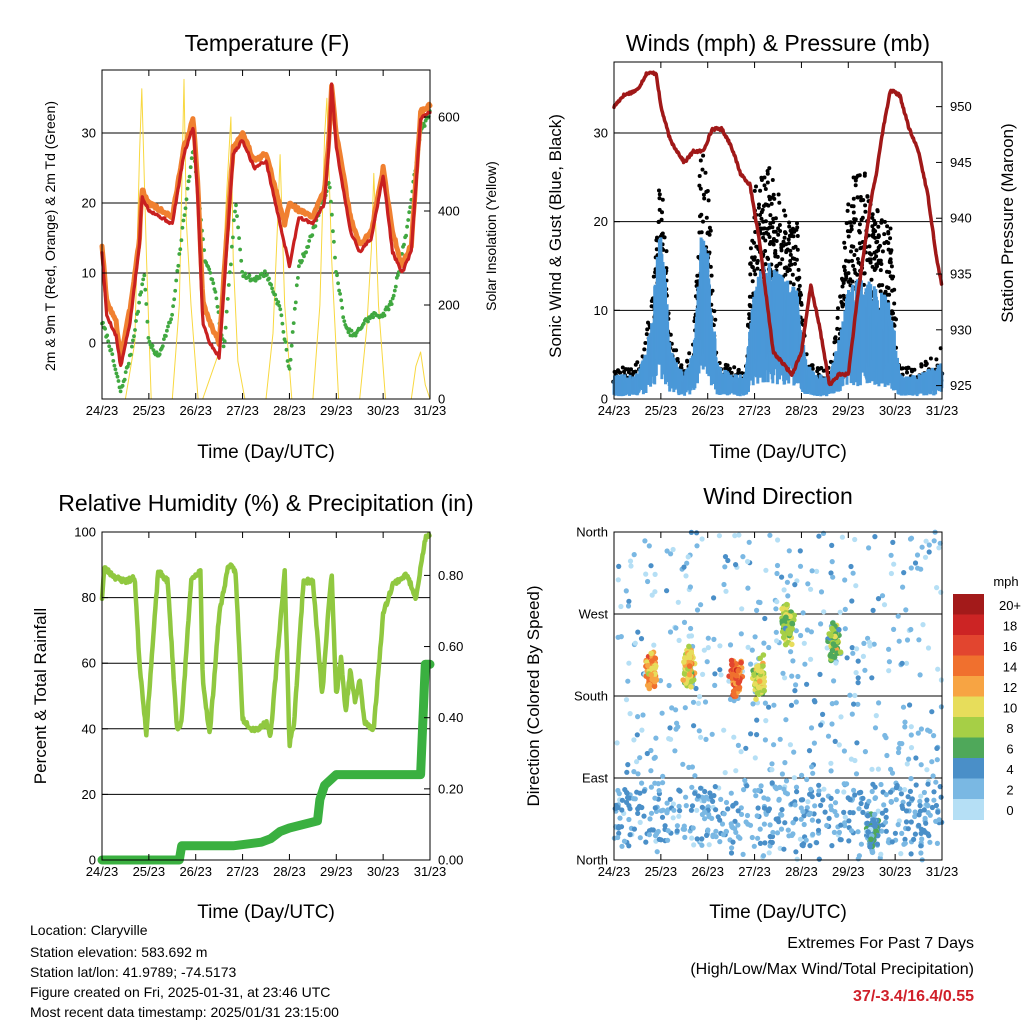 The width and height of the screenshot is (1024, 1024). I want to click on station-pressure-series, so click(778, 228).